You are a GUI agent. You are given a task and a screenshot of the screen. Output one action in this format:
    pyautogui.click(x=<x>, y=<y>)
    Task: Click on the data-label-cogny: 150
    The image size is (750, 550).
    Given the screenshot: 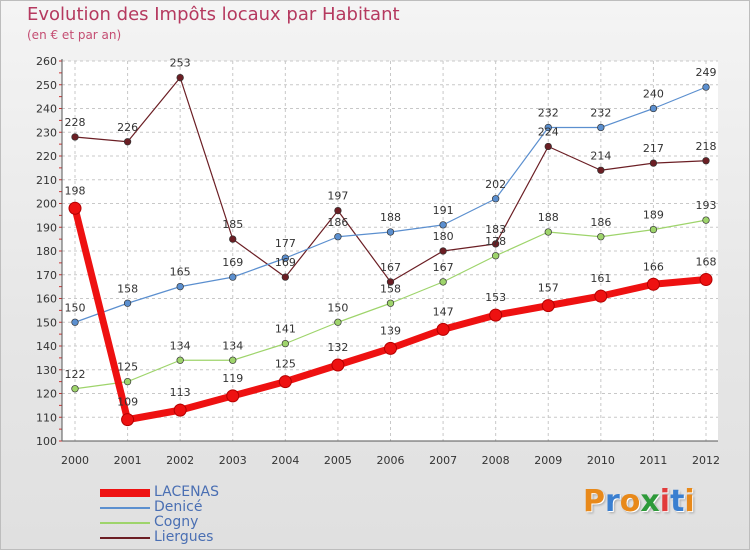 What is the action you would take?
    pyautogui.click(x=337, y=307)
    